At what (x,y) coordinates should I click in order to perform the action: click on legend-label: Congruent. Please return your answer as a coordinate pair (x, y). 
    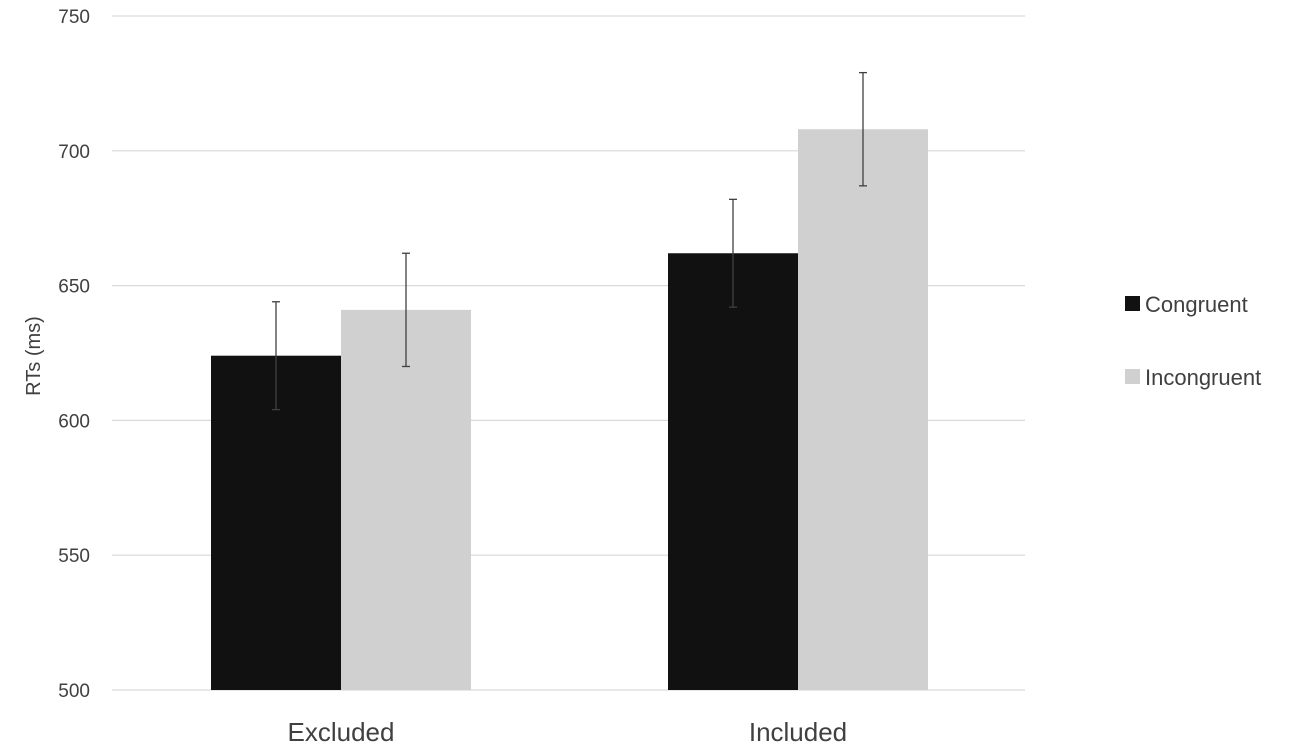
    Looking at the image, I should click on (1196, 304).